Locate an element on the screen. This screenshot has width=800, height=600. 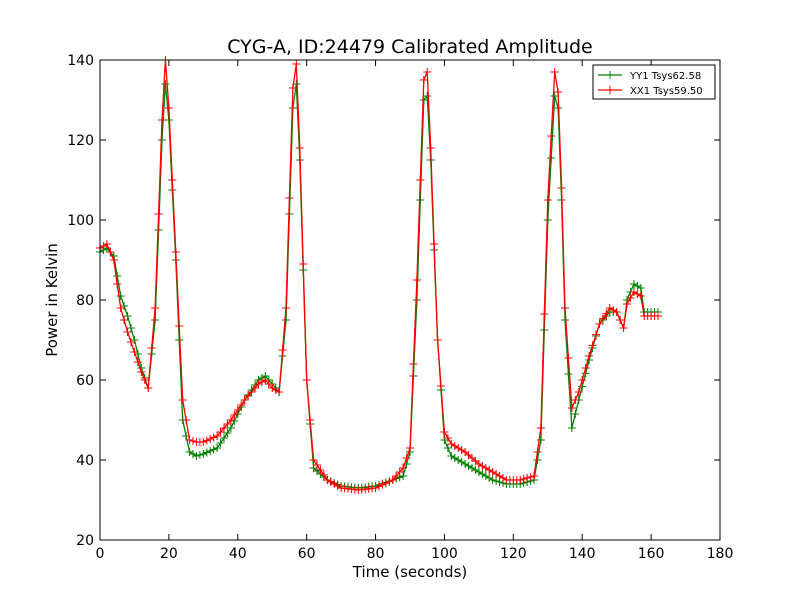
x-tick-label: 20 is located at coordinates (169, 554).